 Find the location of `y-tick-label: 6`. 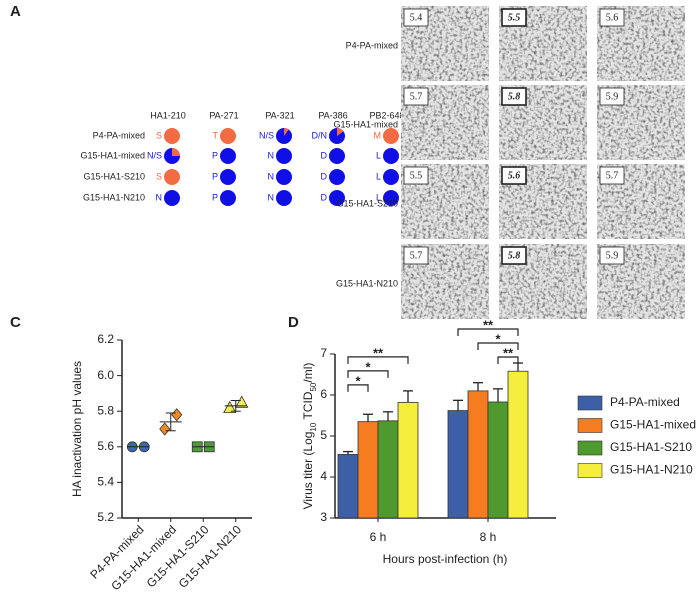

y-tick-label: 6 is located at coordinates (323, 394).